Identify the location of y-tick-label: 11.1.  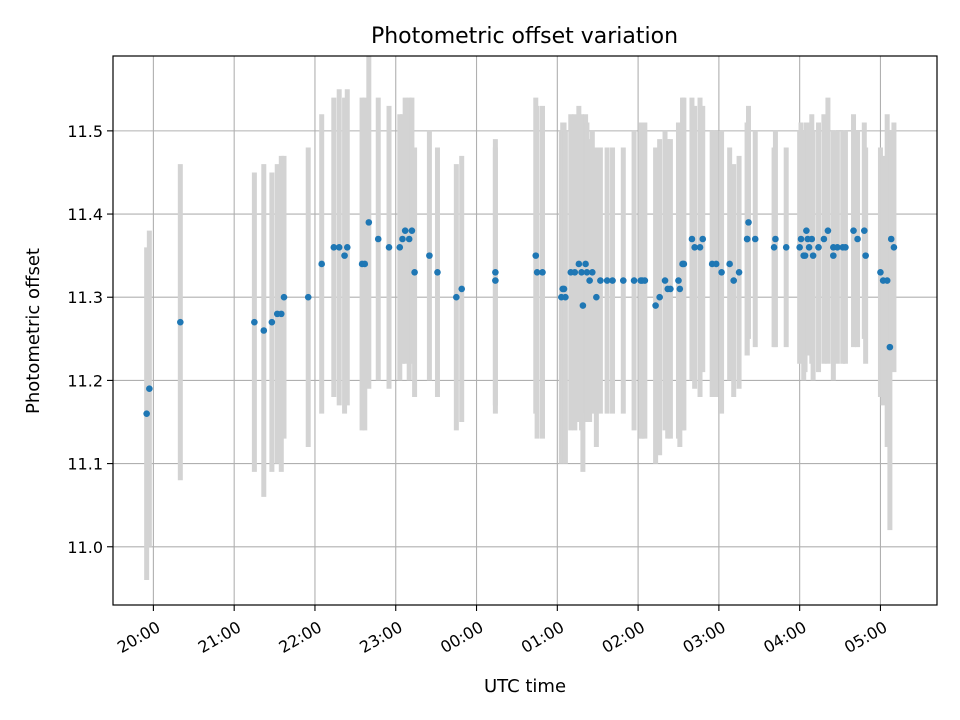
(85, 464).